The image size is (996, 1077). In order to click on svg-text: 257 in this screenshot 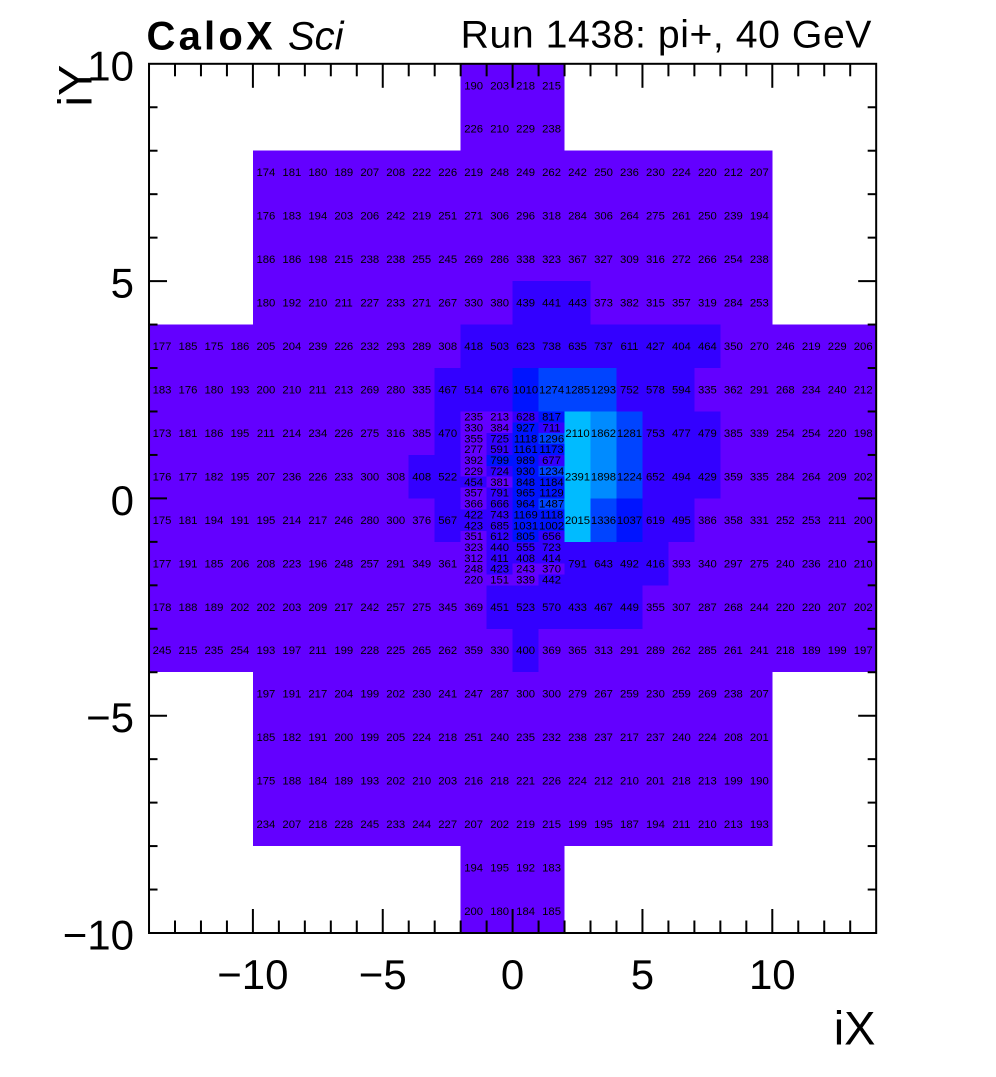, I will do `click(395, 608)`.